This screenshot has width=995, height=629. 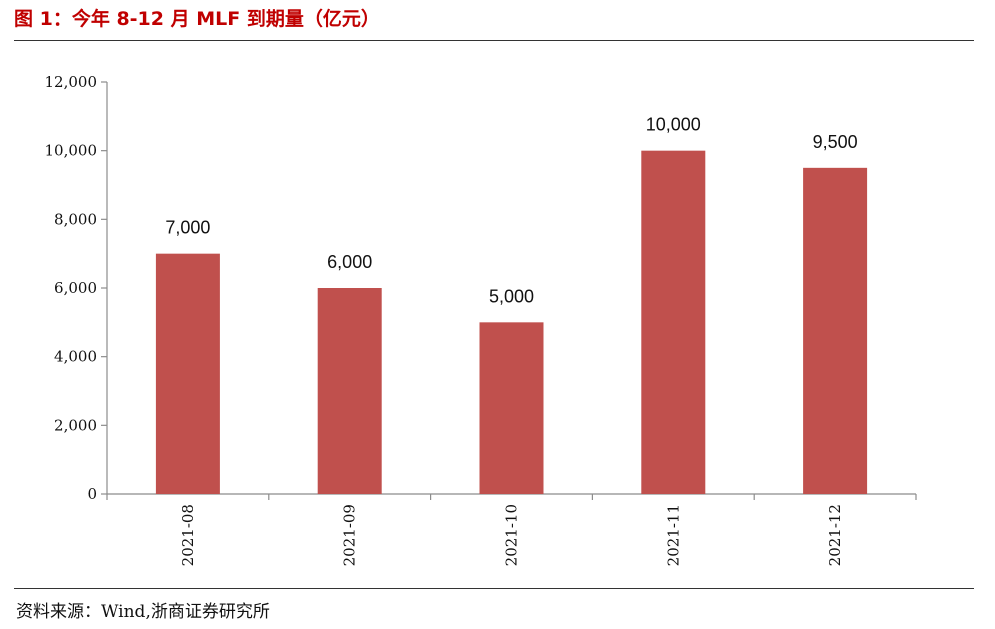 What do you see at coordinates (673, 125) in the screenshot?
I see `data-label-2021-11: 10,000` at bounding box center [673, 125].